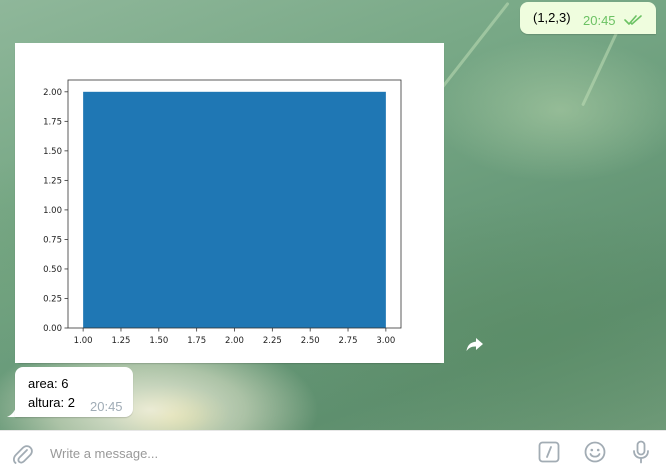  Describe the element at coordinates (158, 341) in the screenshot. I see `x-tick-label: 1.50` at that location.